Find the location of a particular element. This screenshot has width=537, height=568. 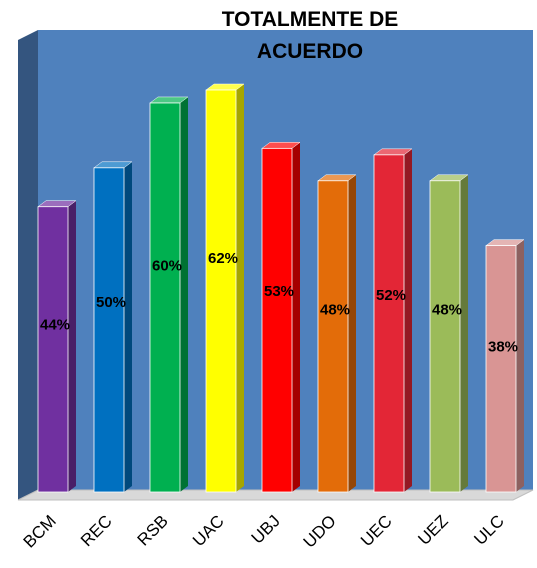

value-label: 60% is located at coordinates (167, 265).